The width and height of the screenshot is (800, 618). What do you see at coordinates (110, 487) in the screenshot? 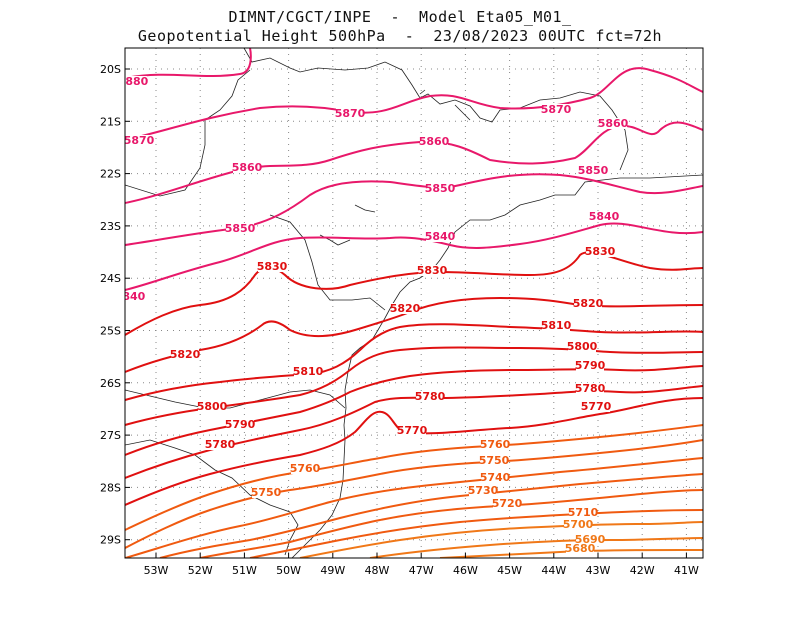
I see `tick-label-lat: 28S` at bounding box center [110, 487].